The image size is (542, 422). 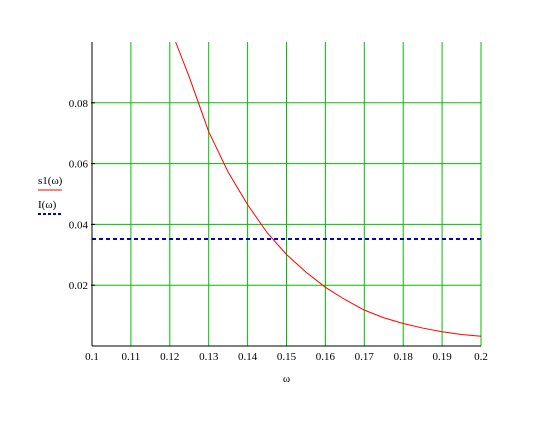 What do you see at coordinates (78, 286) in the screenshot?
I see `y-tick-label: 0.02` at bounding box center [78, 286].